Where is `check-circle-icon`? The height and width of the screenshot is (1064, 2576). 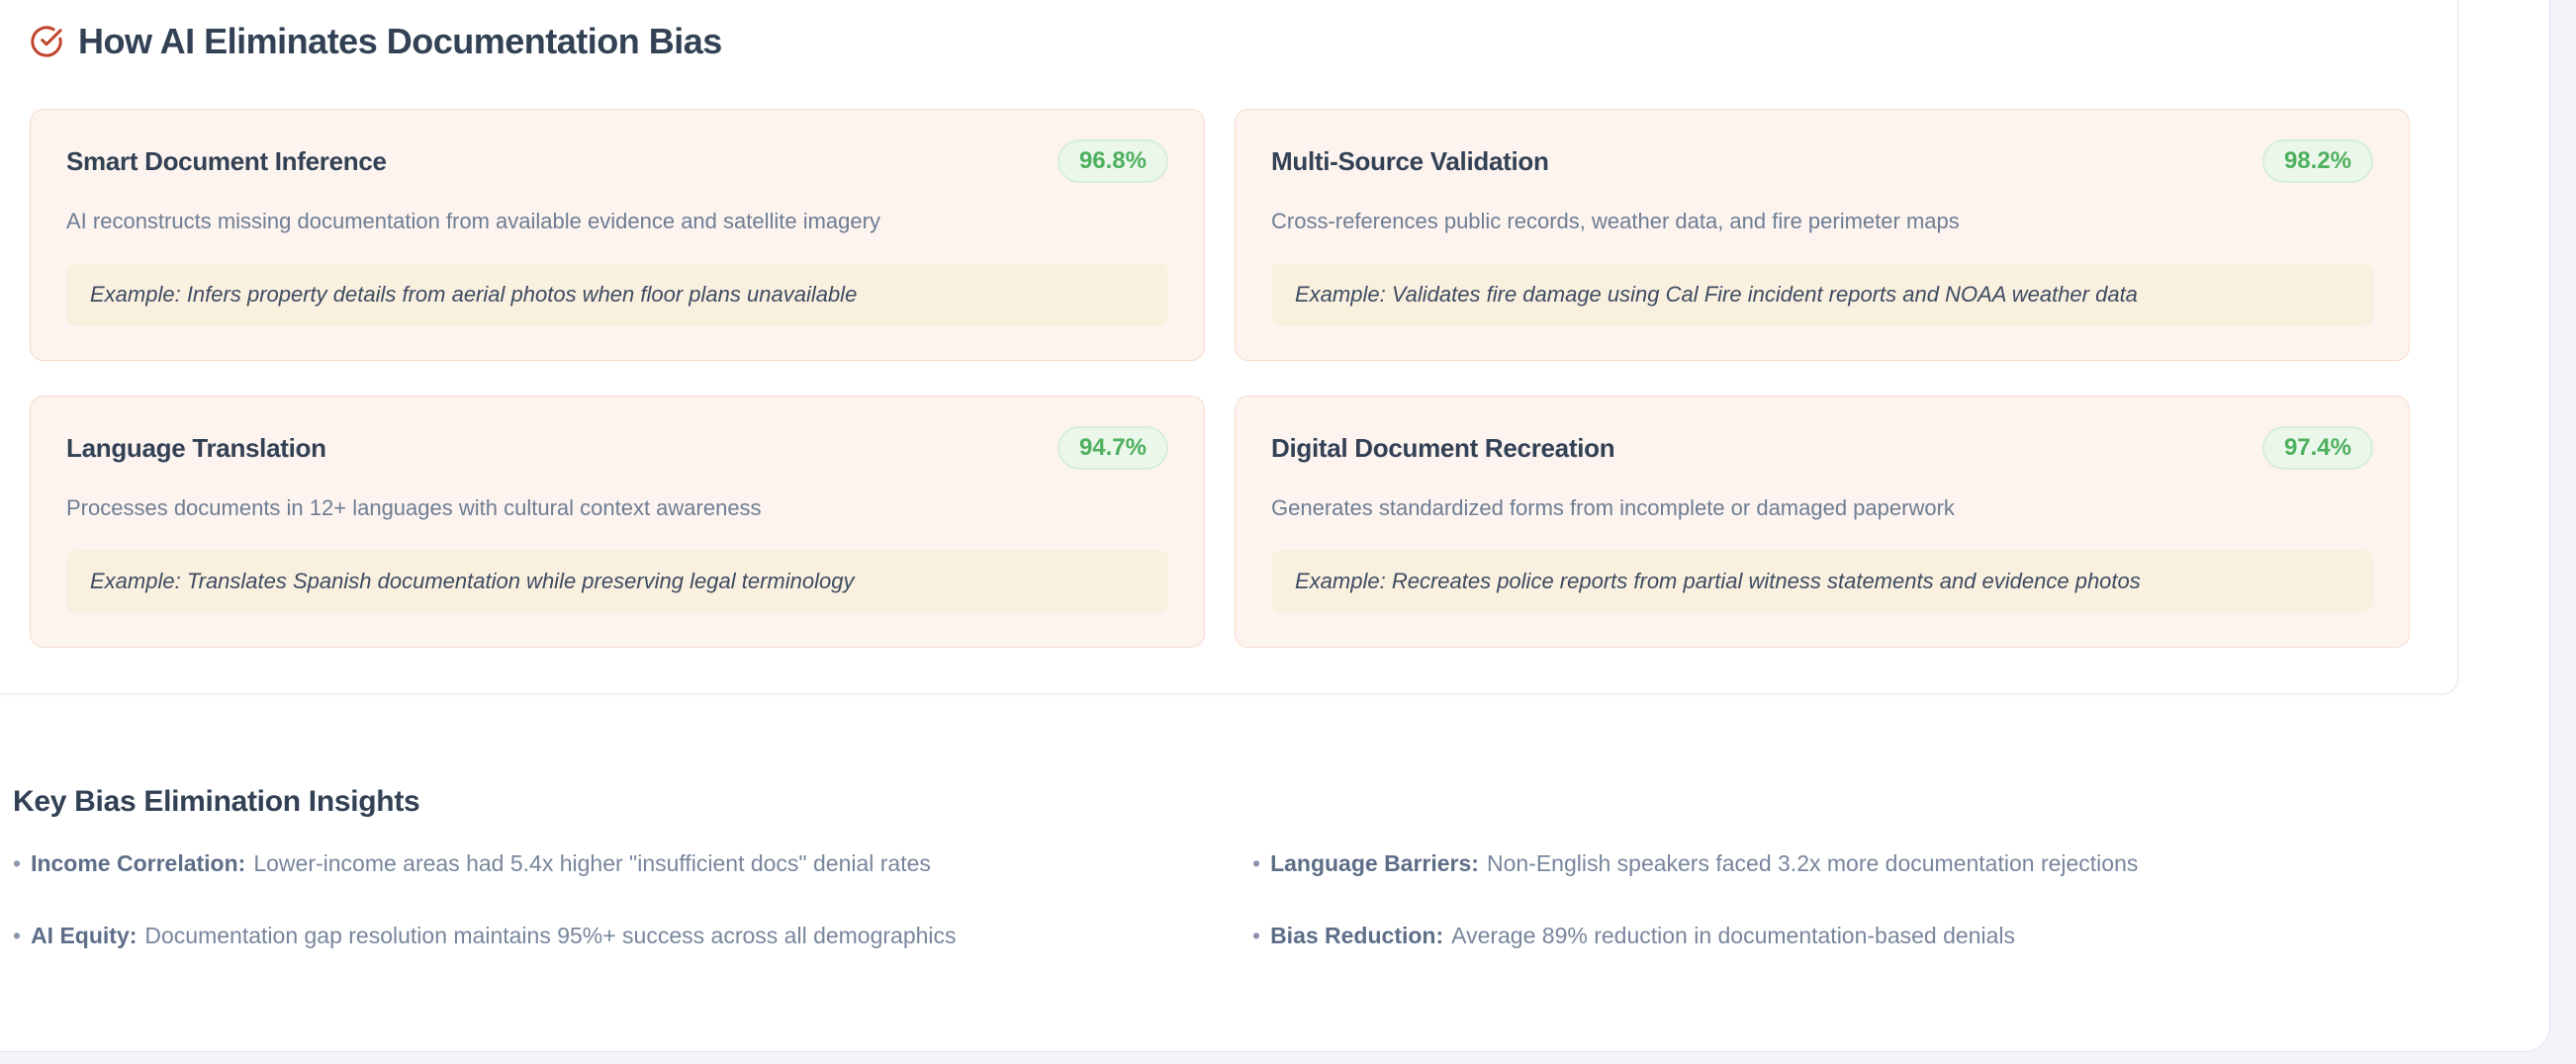
check-circle-icon is located at coordinates (46, 41).